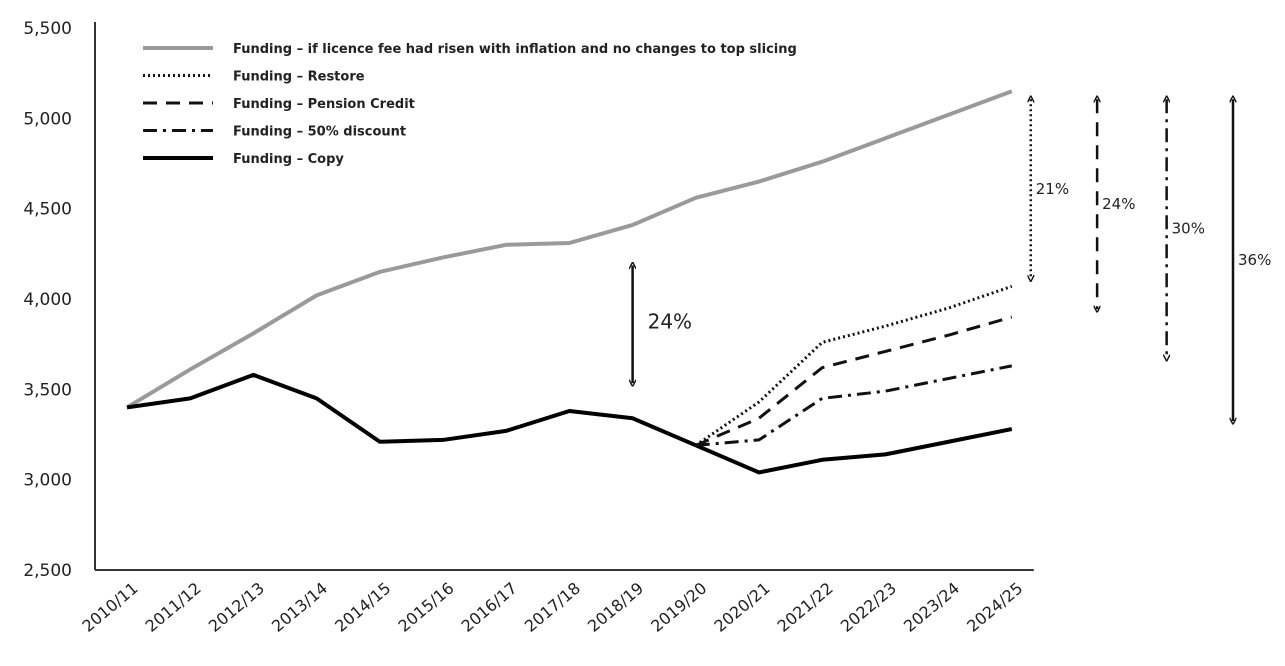  What do you see at coordinates (109, 607) in the screenshot?
I see `x-tick-label: 2010/11` at bounding box center [109, 607].